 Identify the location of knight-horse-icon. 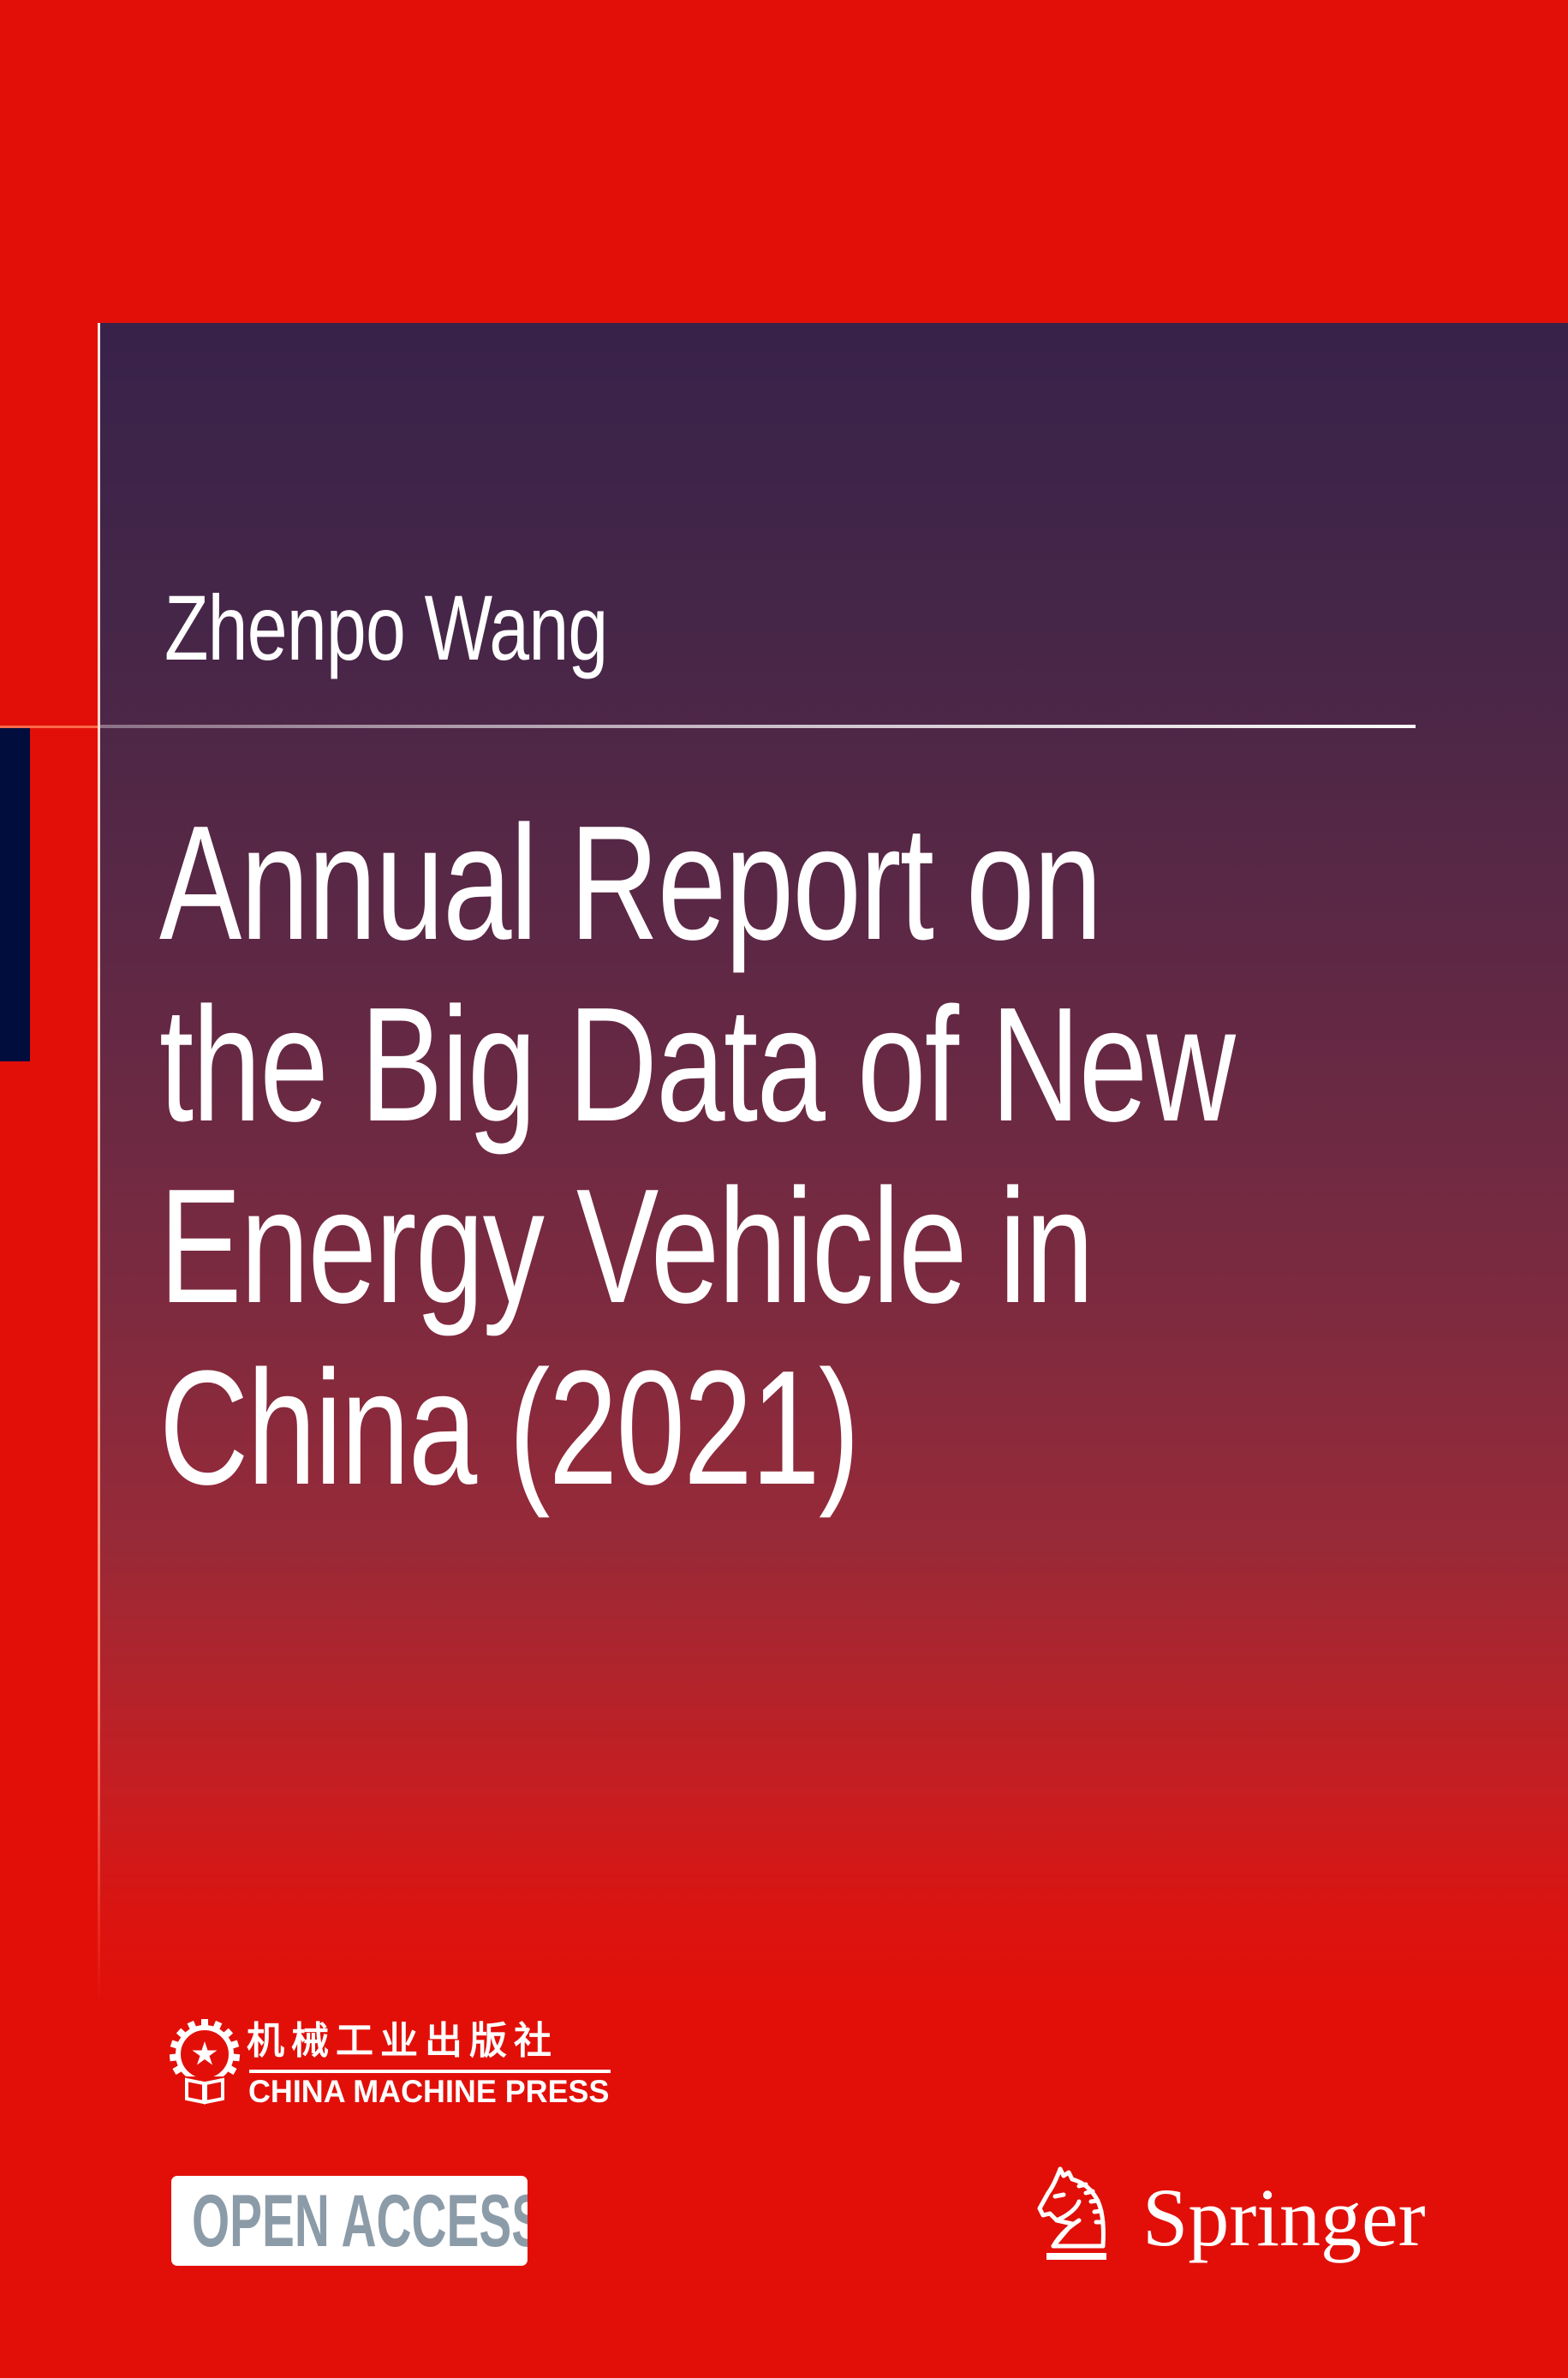
(1071, 2213).